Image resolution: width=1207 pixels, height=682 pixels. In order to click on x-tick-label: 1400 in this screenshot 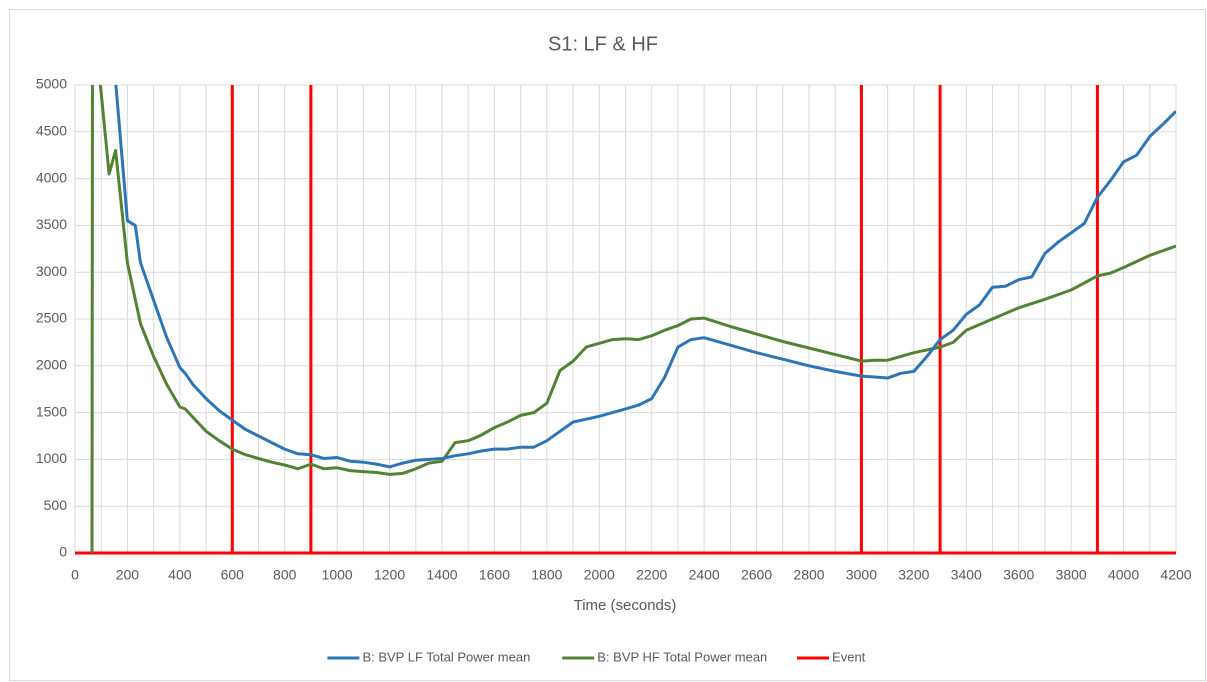, I will do `click(441, 575)`.